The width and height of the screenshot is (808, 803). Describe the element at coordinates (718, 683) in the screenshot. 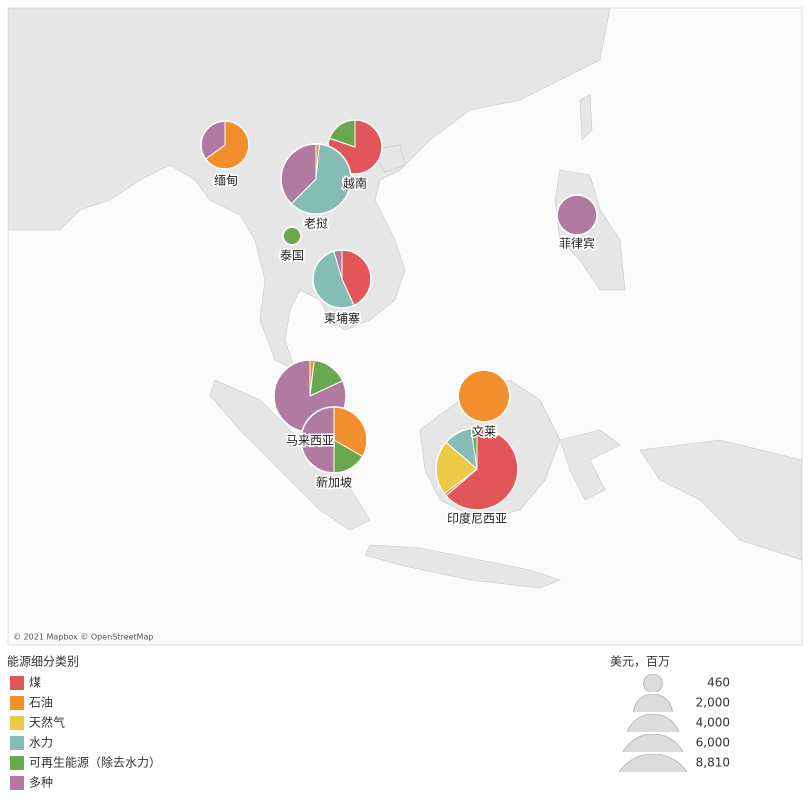

I see `size-legend-label: 460` at that location.